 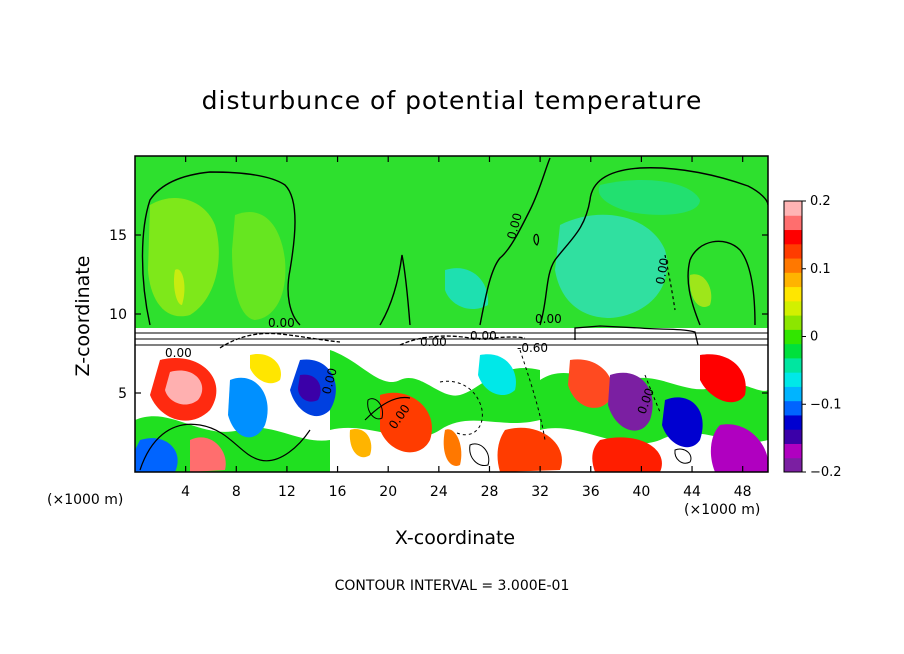 I want to click on colorbar: 0.2 0.1 0 −0.1 −0.2, so click(x=812, y=337).